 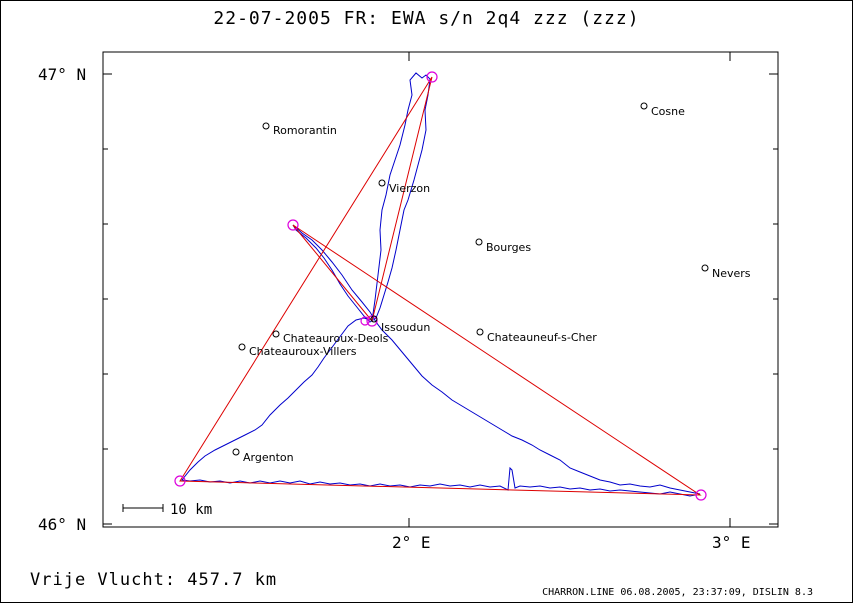 I want to click on svg-text: Romorantin, so click(x=305, y=130).